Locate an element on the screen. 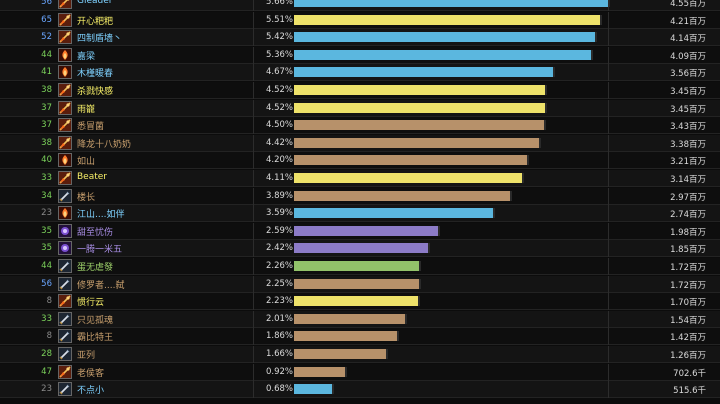 This screenshot has height=404, width=720. damage-amount: 1.98百万 is located at coordinates (688, 232).